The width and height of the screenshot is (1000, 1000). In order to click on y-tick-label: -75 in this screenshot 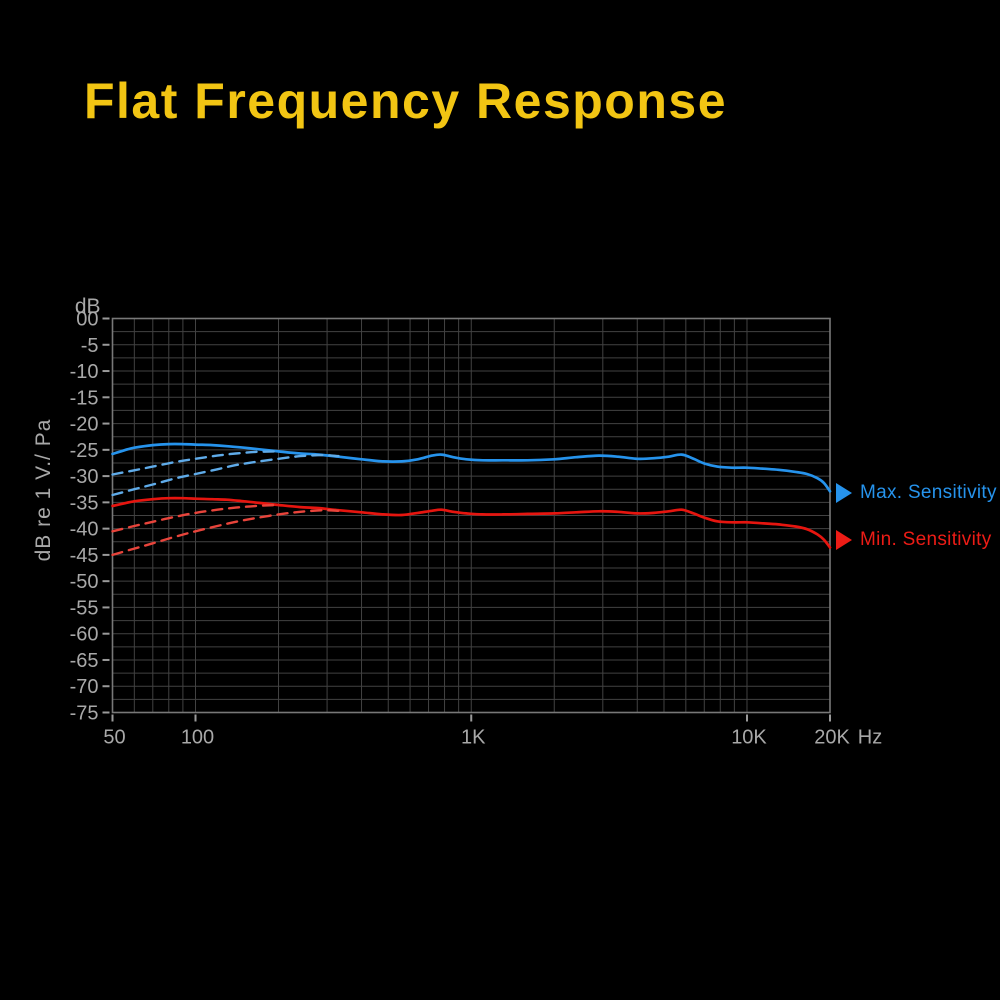, I will do `click(84, 714)`.